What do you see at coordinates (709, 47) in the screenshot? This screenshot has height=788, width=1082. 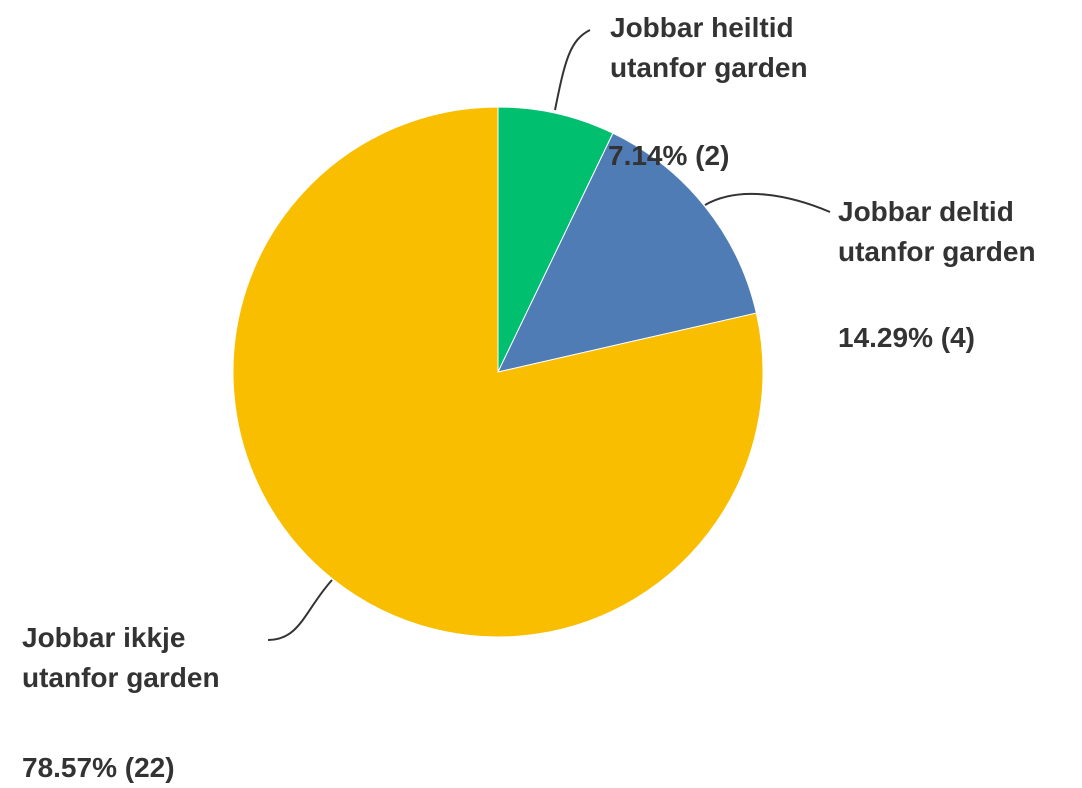 I see `slice-label: Jobbar heiltid utanfor garden` at bounding box center [709, 47].